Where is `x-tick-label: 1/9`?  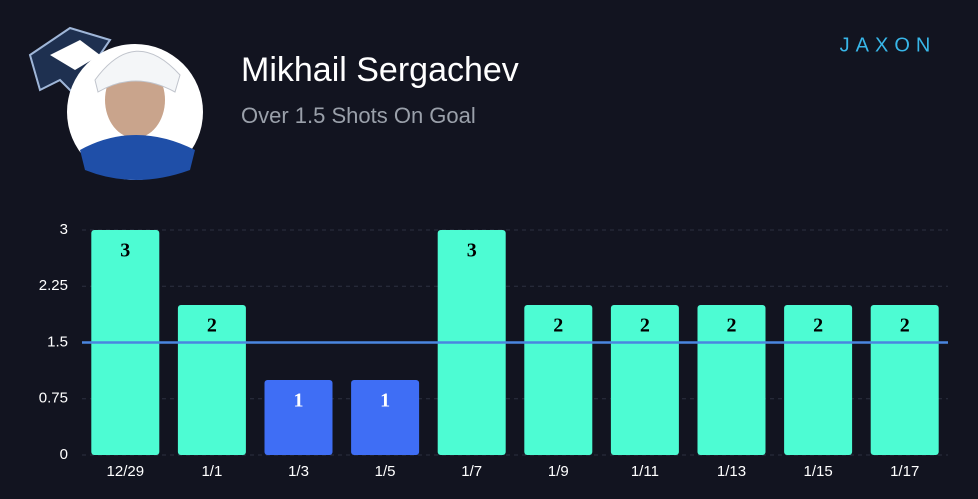 x-tick-label: 1/9 is located at coordinates (558, 471).